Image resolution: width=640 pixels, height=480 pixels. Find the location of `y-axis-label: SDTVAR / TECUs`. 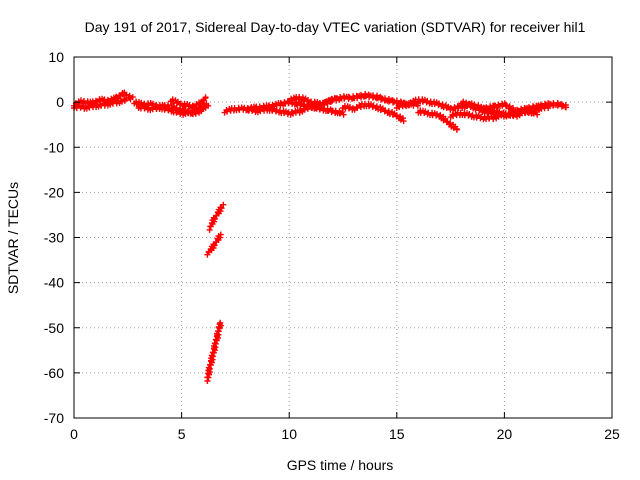

y-axis-label: SDTVAR / TECUs is located at coordinates (13, 238).